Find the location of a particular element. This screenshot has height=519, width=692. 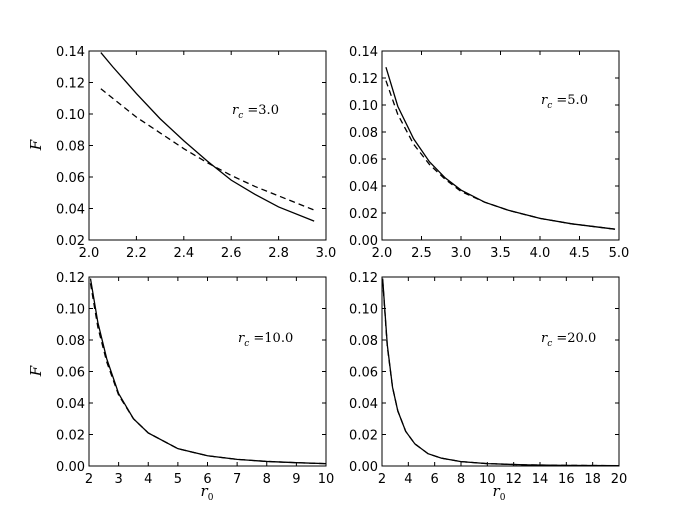

x-tick-label: 3.5 is located at coordinates (500, 253).